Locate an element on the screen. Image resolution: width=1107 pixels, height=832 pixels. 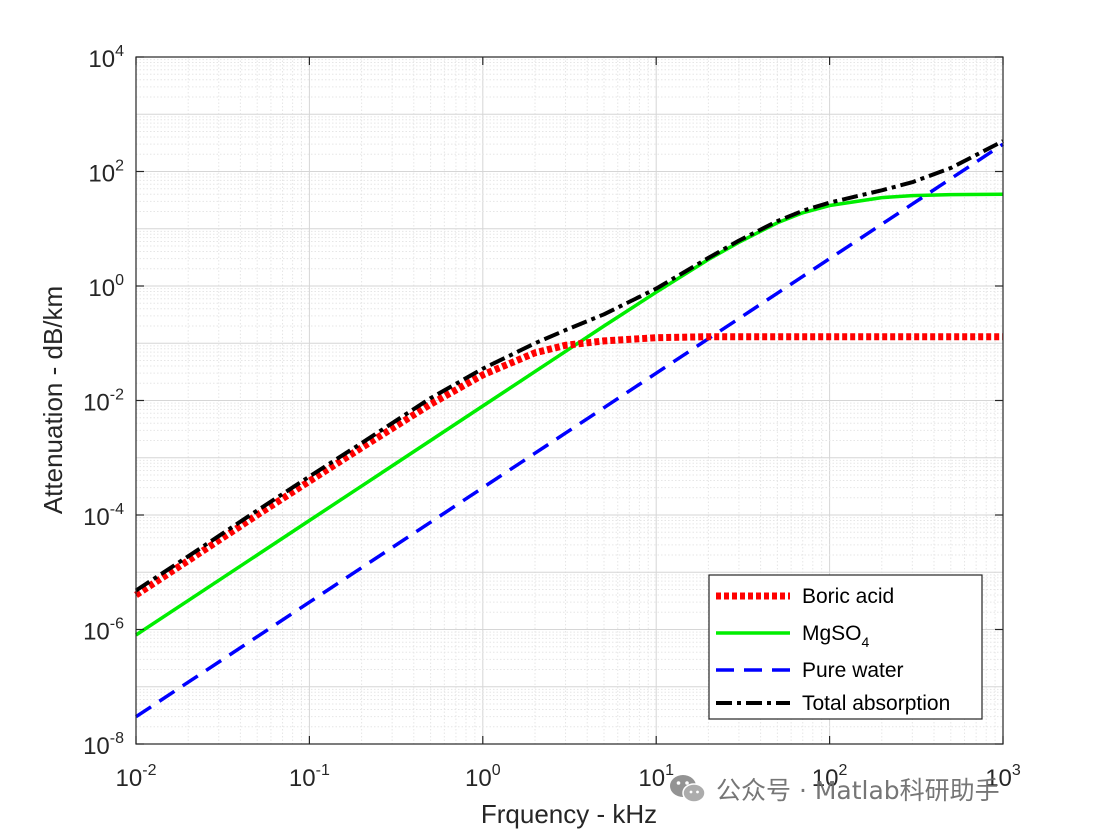
legend-boric-acid-label: Boric acid is located at coordinates (848, 596).